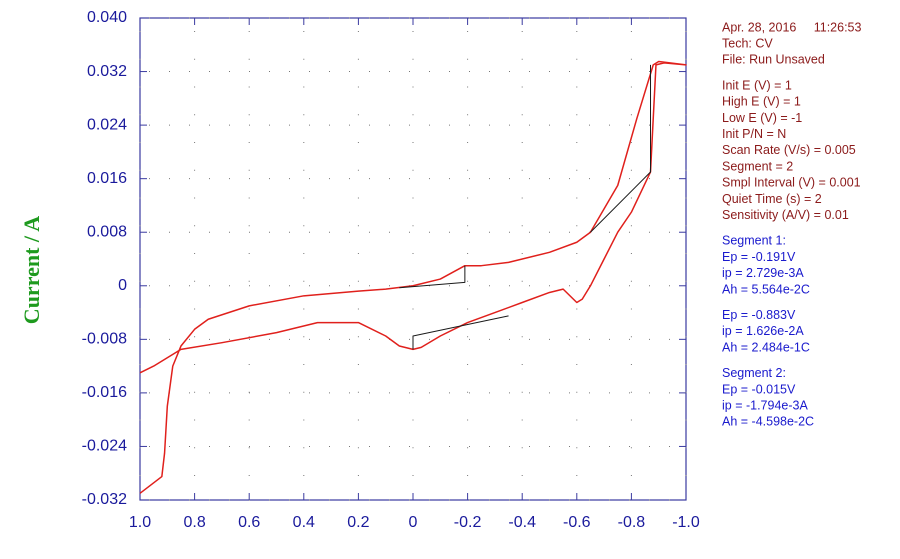  Describe the element at coordinates (763, 273) in the screenshot. I see `info-text: ip = 2.729e-3A` at that location.